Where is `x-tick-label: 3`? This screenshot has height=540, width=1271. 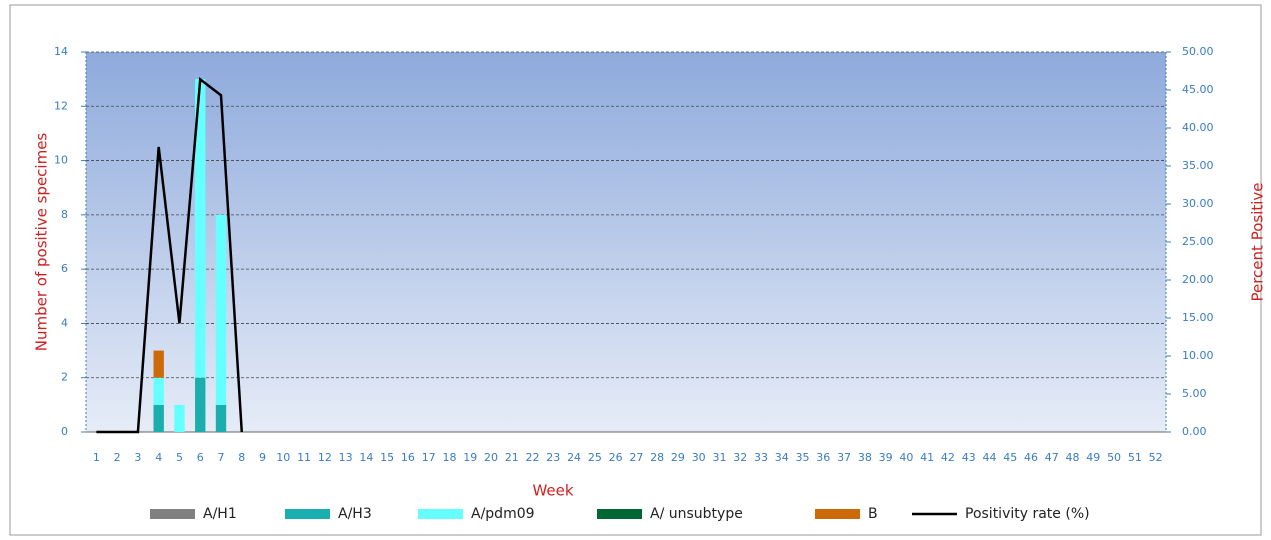
x-tick-label: 3 is located at coordinates (137, 457).